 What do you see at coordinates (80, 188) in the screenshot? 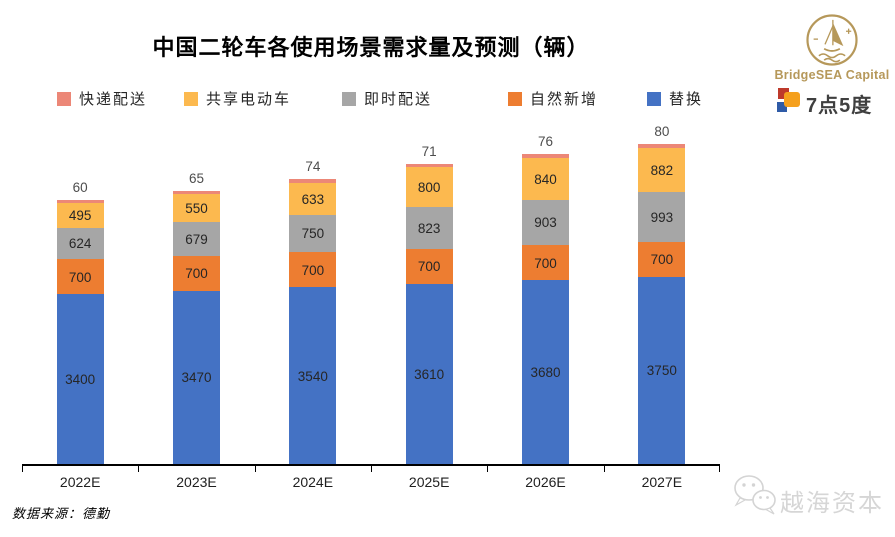
I see `top-value-label: 60` at bounding box center [80, 188].